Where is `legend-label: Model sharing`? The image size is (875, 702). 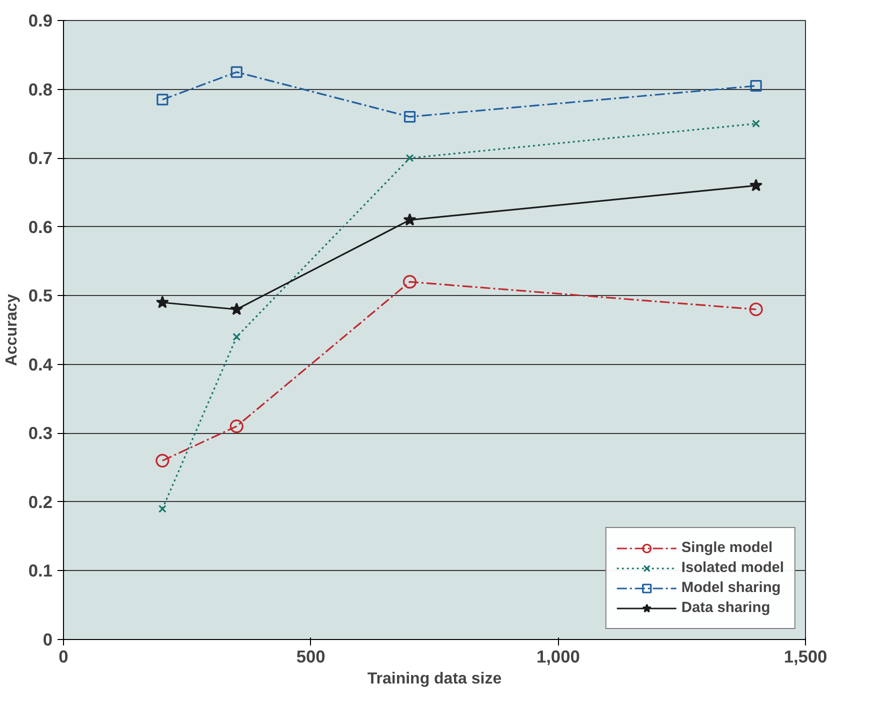
legend-label: Model sharing is located at coordinates (731, 588).